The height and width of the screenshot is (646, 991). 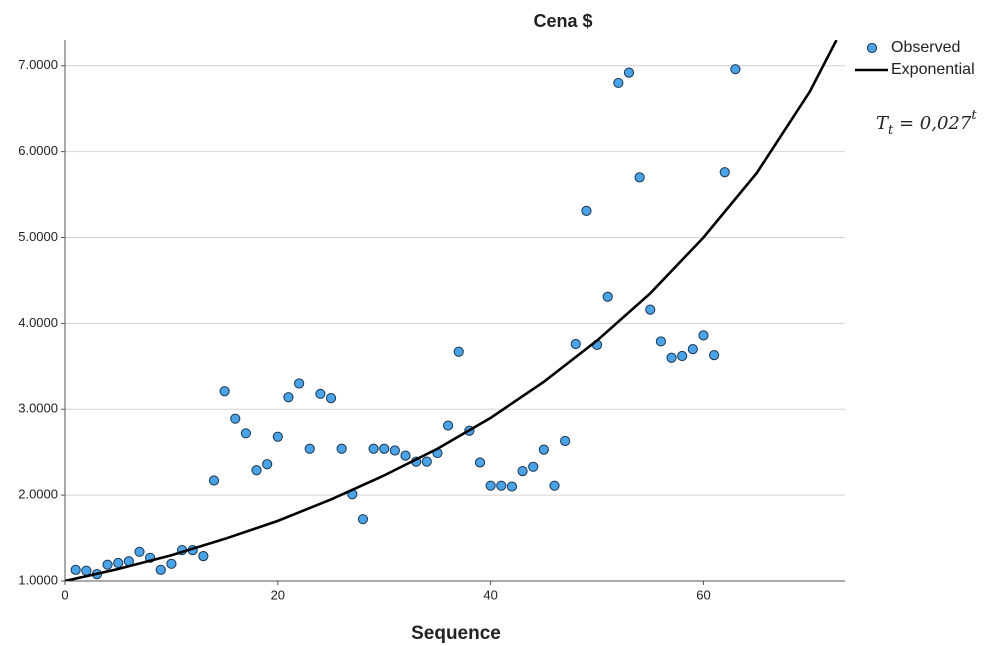 I want to click on legend-label: Observed, so click(x=925, y=47).